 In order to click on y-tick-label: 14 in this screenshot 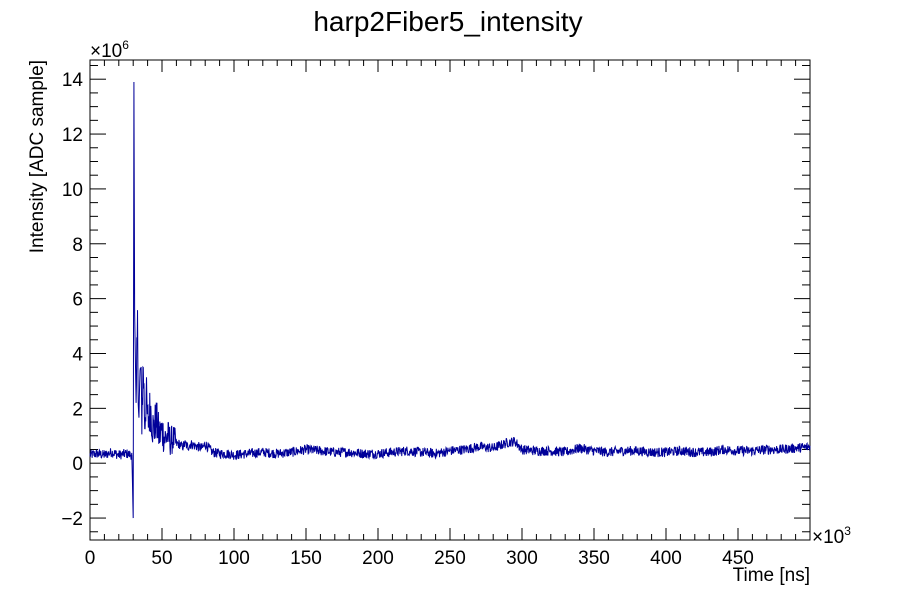, I will do `click(73, 80)`.